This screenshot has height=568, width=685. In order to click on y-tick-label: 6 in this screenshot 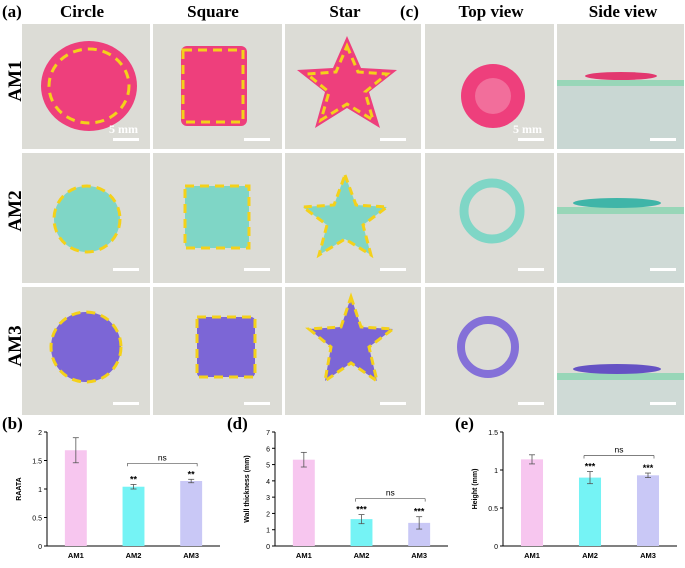, I will do `click(268, 449)`.